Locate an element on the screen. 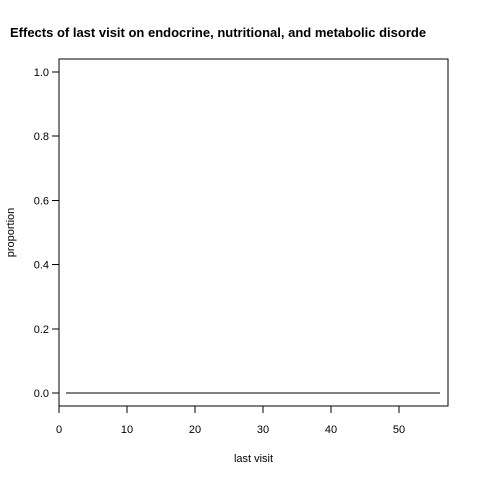  y-tick-label: 1.0 is located at coordinates (41, 73).